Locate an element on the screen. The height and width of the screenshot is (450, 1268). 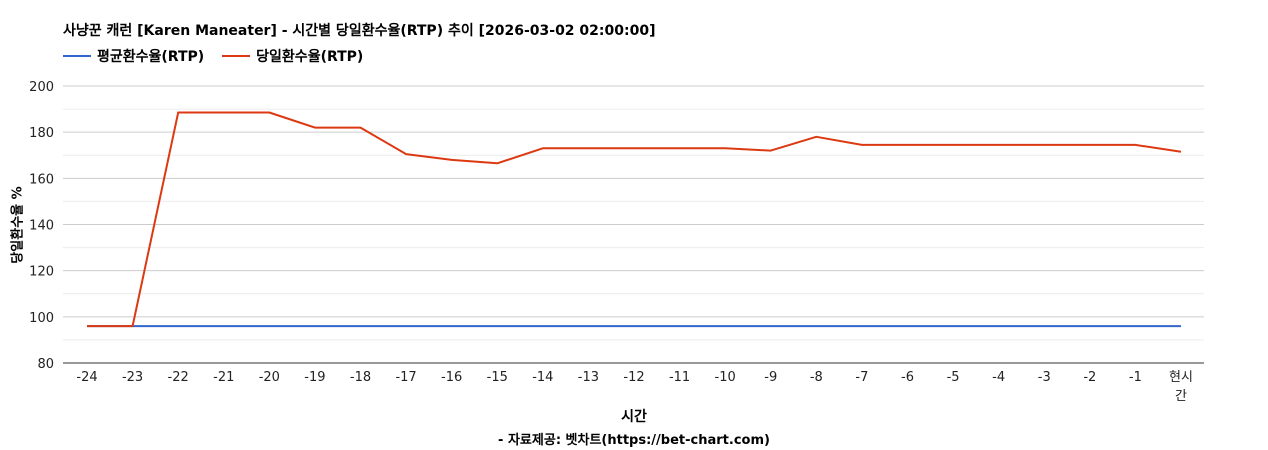
y-tick-label: 200 is located at coordinates (41, 87).